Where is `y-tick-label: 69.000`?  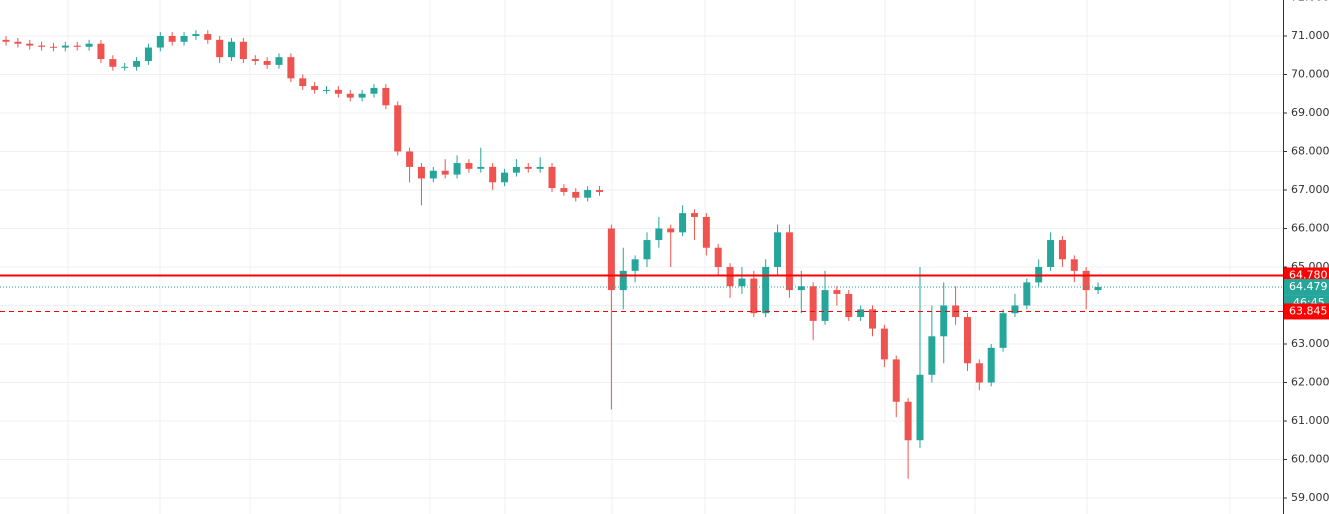
y-tick-label: 69.000 is located at coordinates (1310, 112).